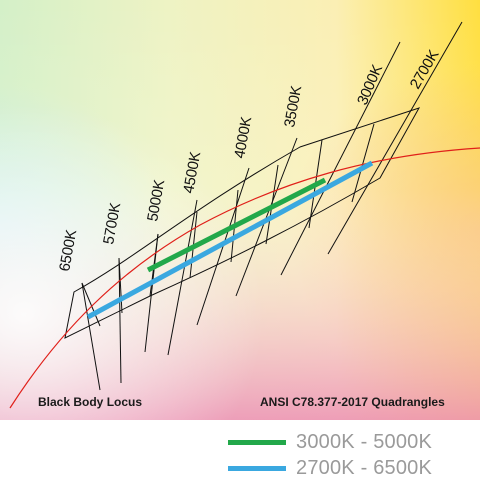  What do you see at coordinates (266, 217) in the screenshot?
I see `isotherm-3500k` at bounding box center [266, 217].